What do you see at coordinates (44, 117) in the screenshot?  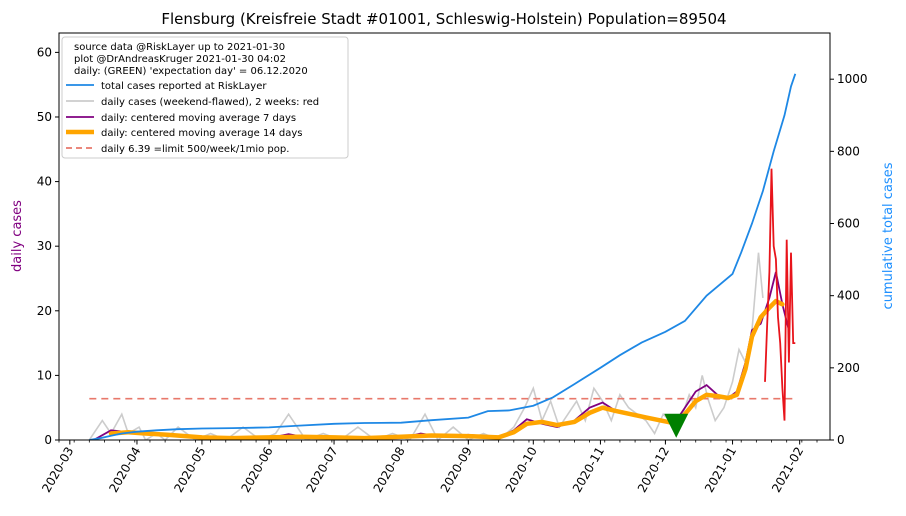 I see `left-y-tick-label-5: 50` at bounding box center [44, 117].